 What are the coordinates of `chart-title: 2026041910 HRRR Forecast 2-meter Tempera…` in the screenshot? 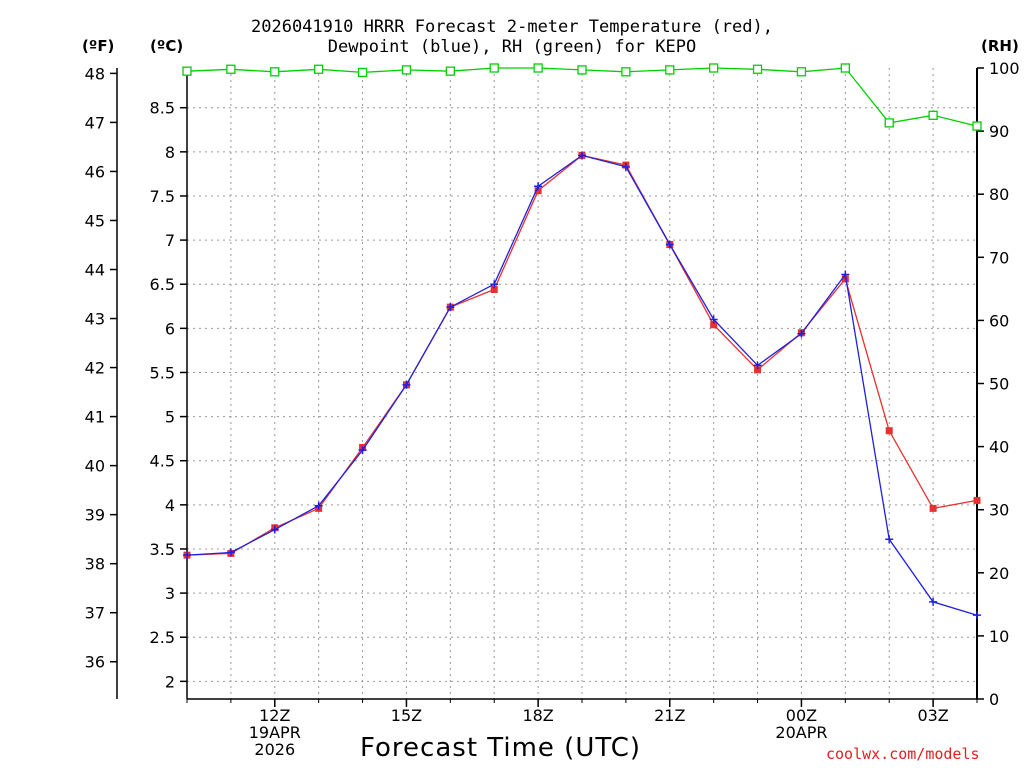 It's located at (512, 27).